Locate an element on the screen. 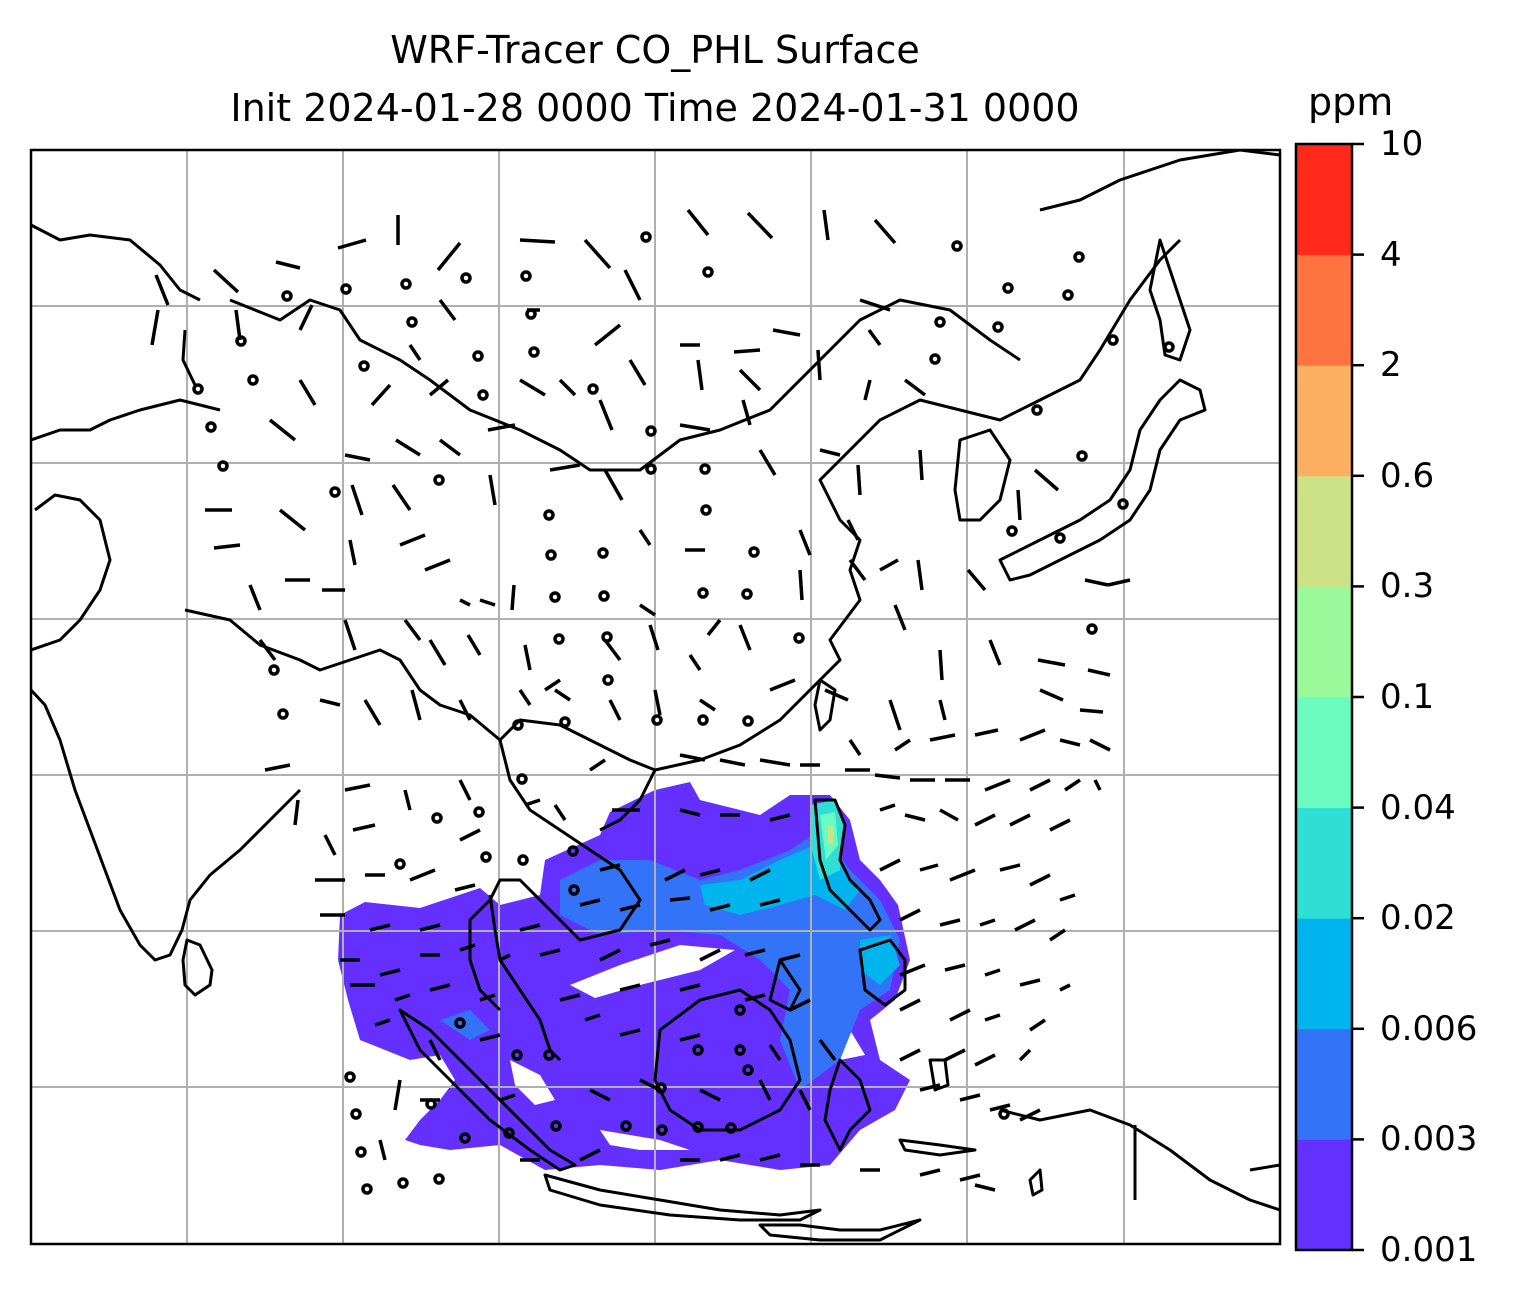 The image size is (1528, 1306). colorbar-tick-label: 0.003 is located at coordinates (1429, 1139).